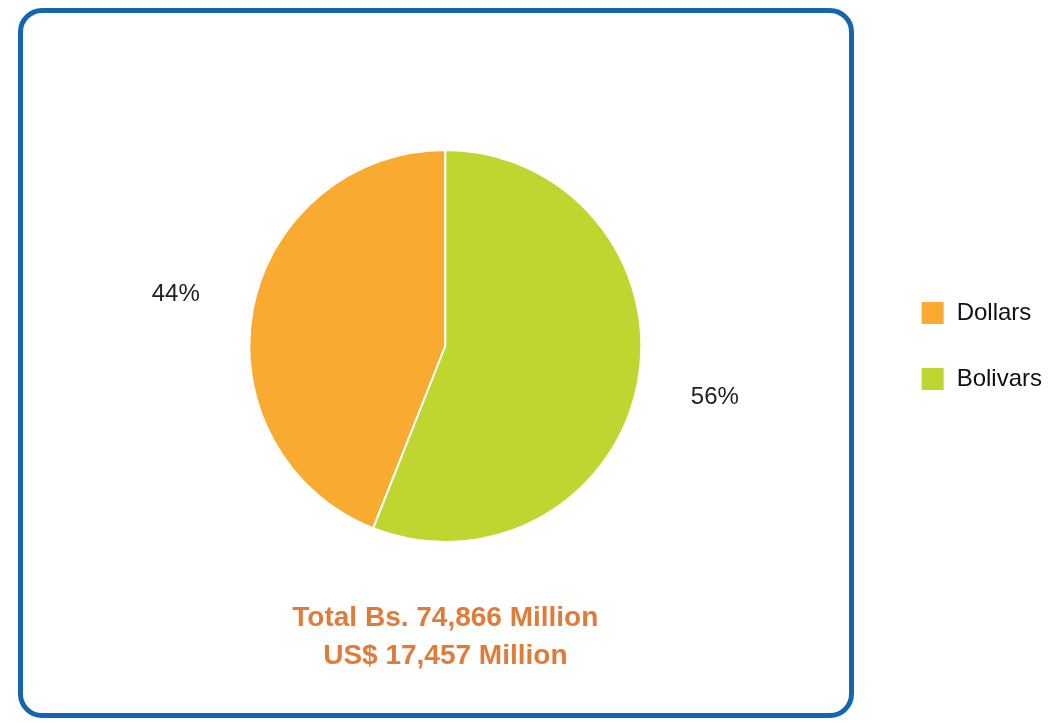 The height and width of the screenshot is (723, 1052). Describe the element at coordinates (994, 311) in the screenshot. I see `legend-label: Dollars` at that location.